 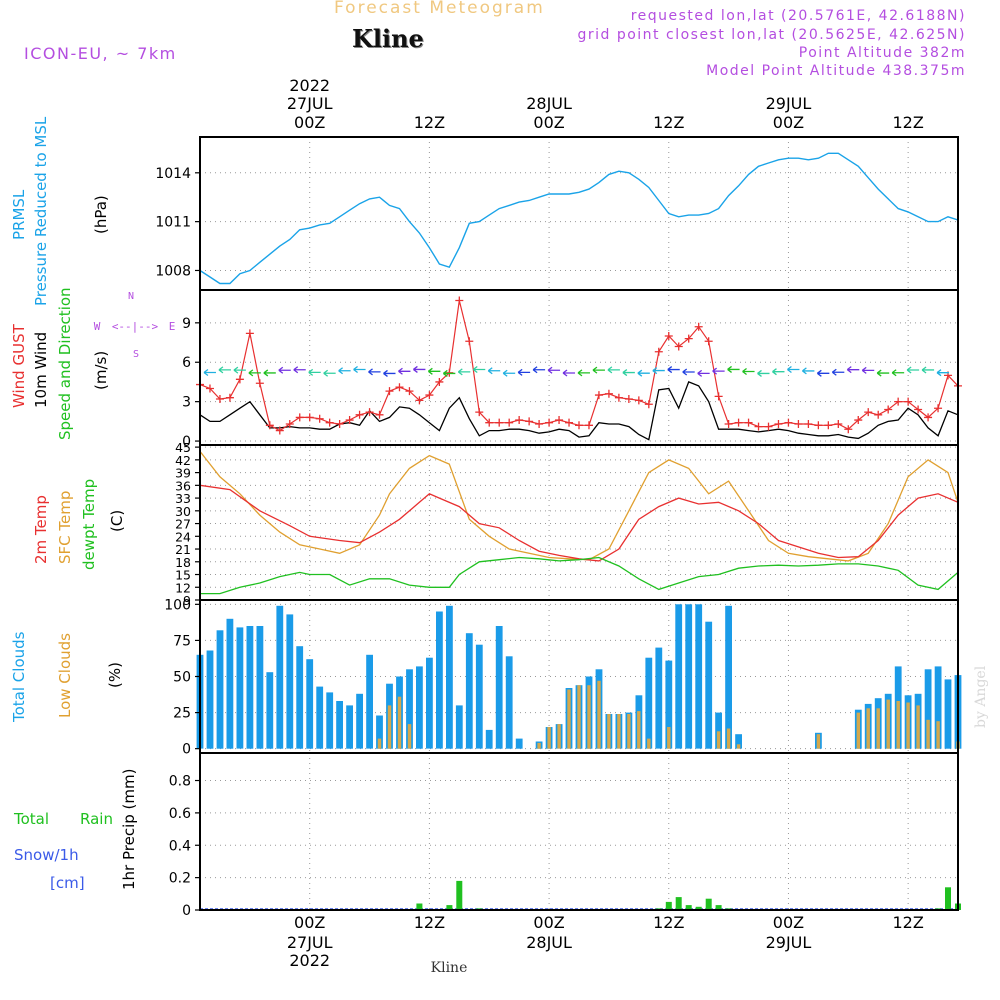 What do you see at coordinates (309, 85) in the screenshot?
I see `top-year-label: 2022` at bounding box center [309, 85].